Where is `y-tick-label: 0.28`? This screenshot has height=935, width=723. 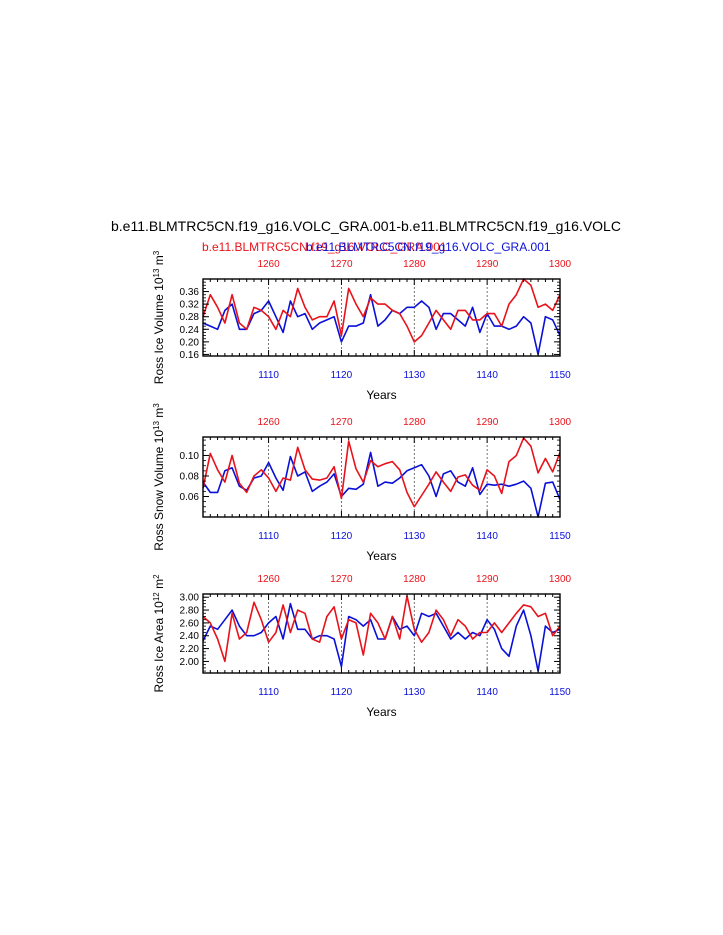 y-tick-label: 0.28 is located at coordinates (190, 317).